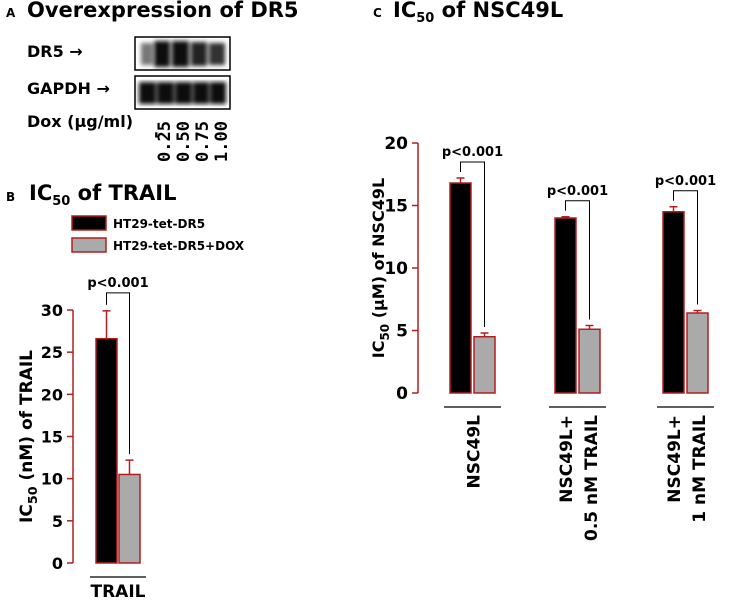 The height and width of the screenshot is (602, 736). I want to click on gapdh-bands, so click(182, 93).